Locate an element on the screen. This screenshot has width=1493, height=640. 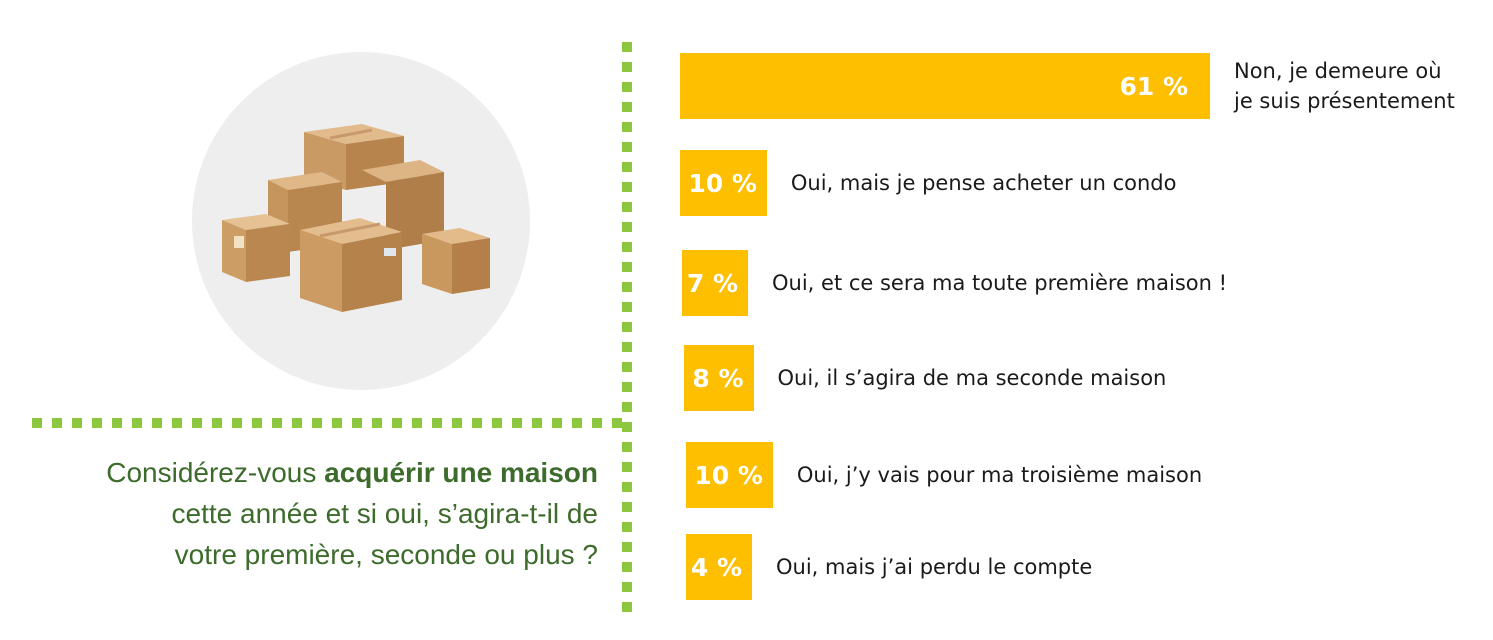
bar-5: 10 % is located at coordinates (729, 475).